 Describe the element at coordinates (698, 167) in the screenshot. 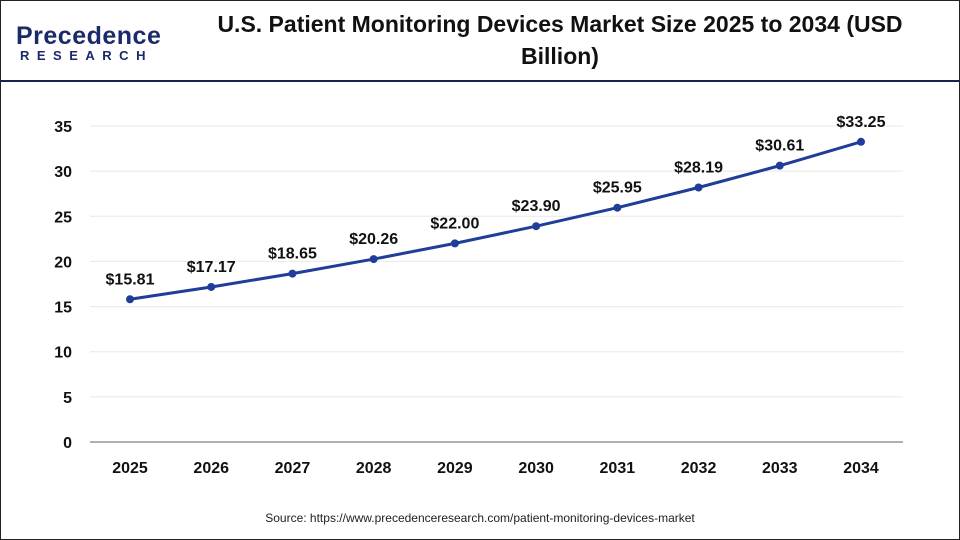

I see `data-label: $28.19` at that location.